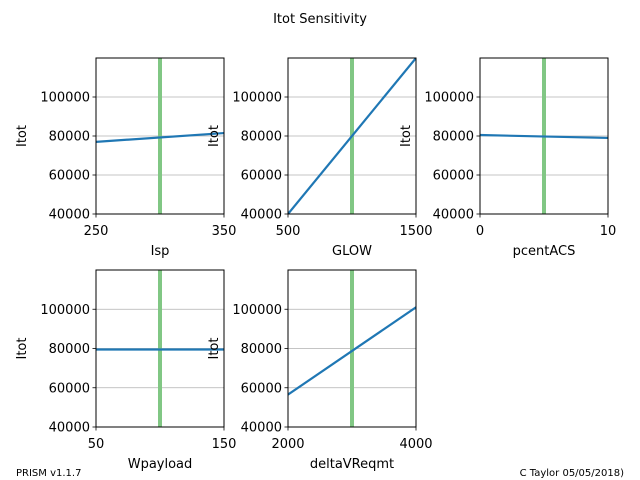 This screenshot has height=480, width=640. I want to click on x-axis-label: GLOW, so click(352, 251).